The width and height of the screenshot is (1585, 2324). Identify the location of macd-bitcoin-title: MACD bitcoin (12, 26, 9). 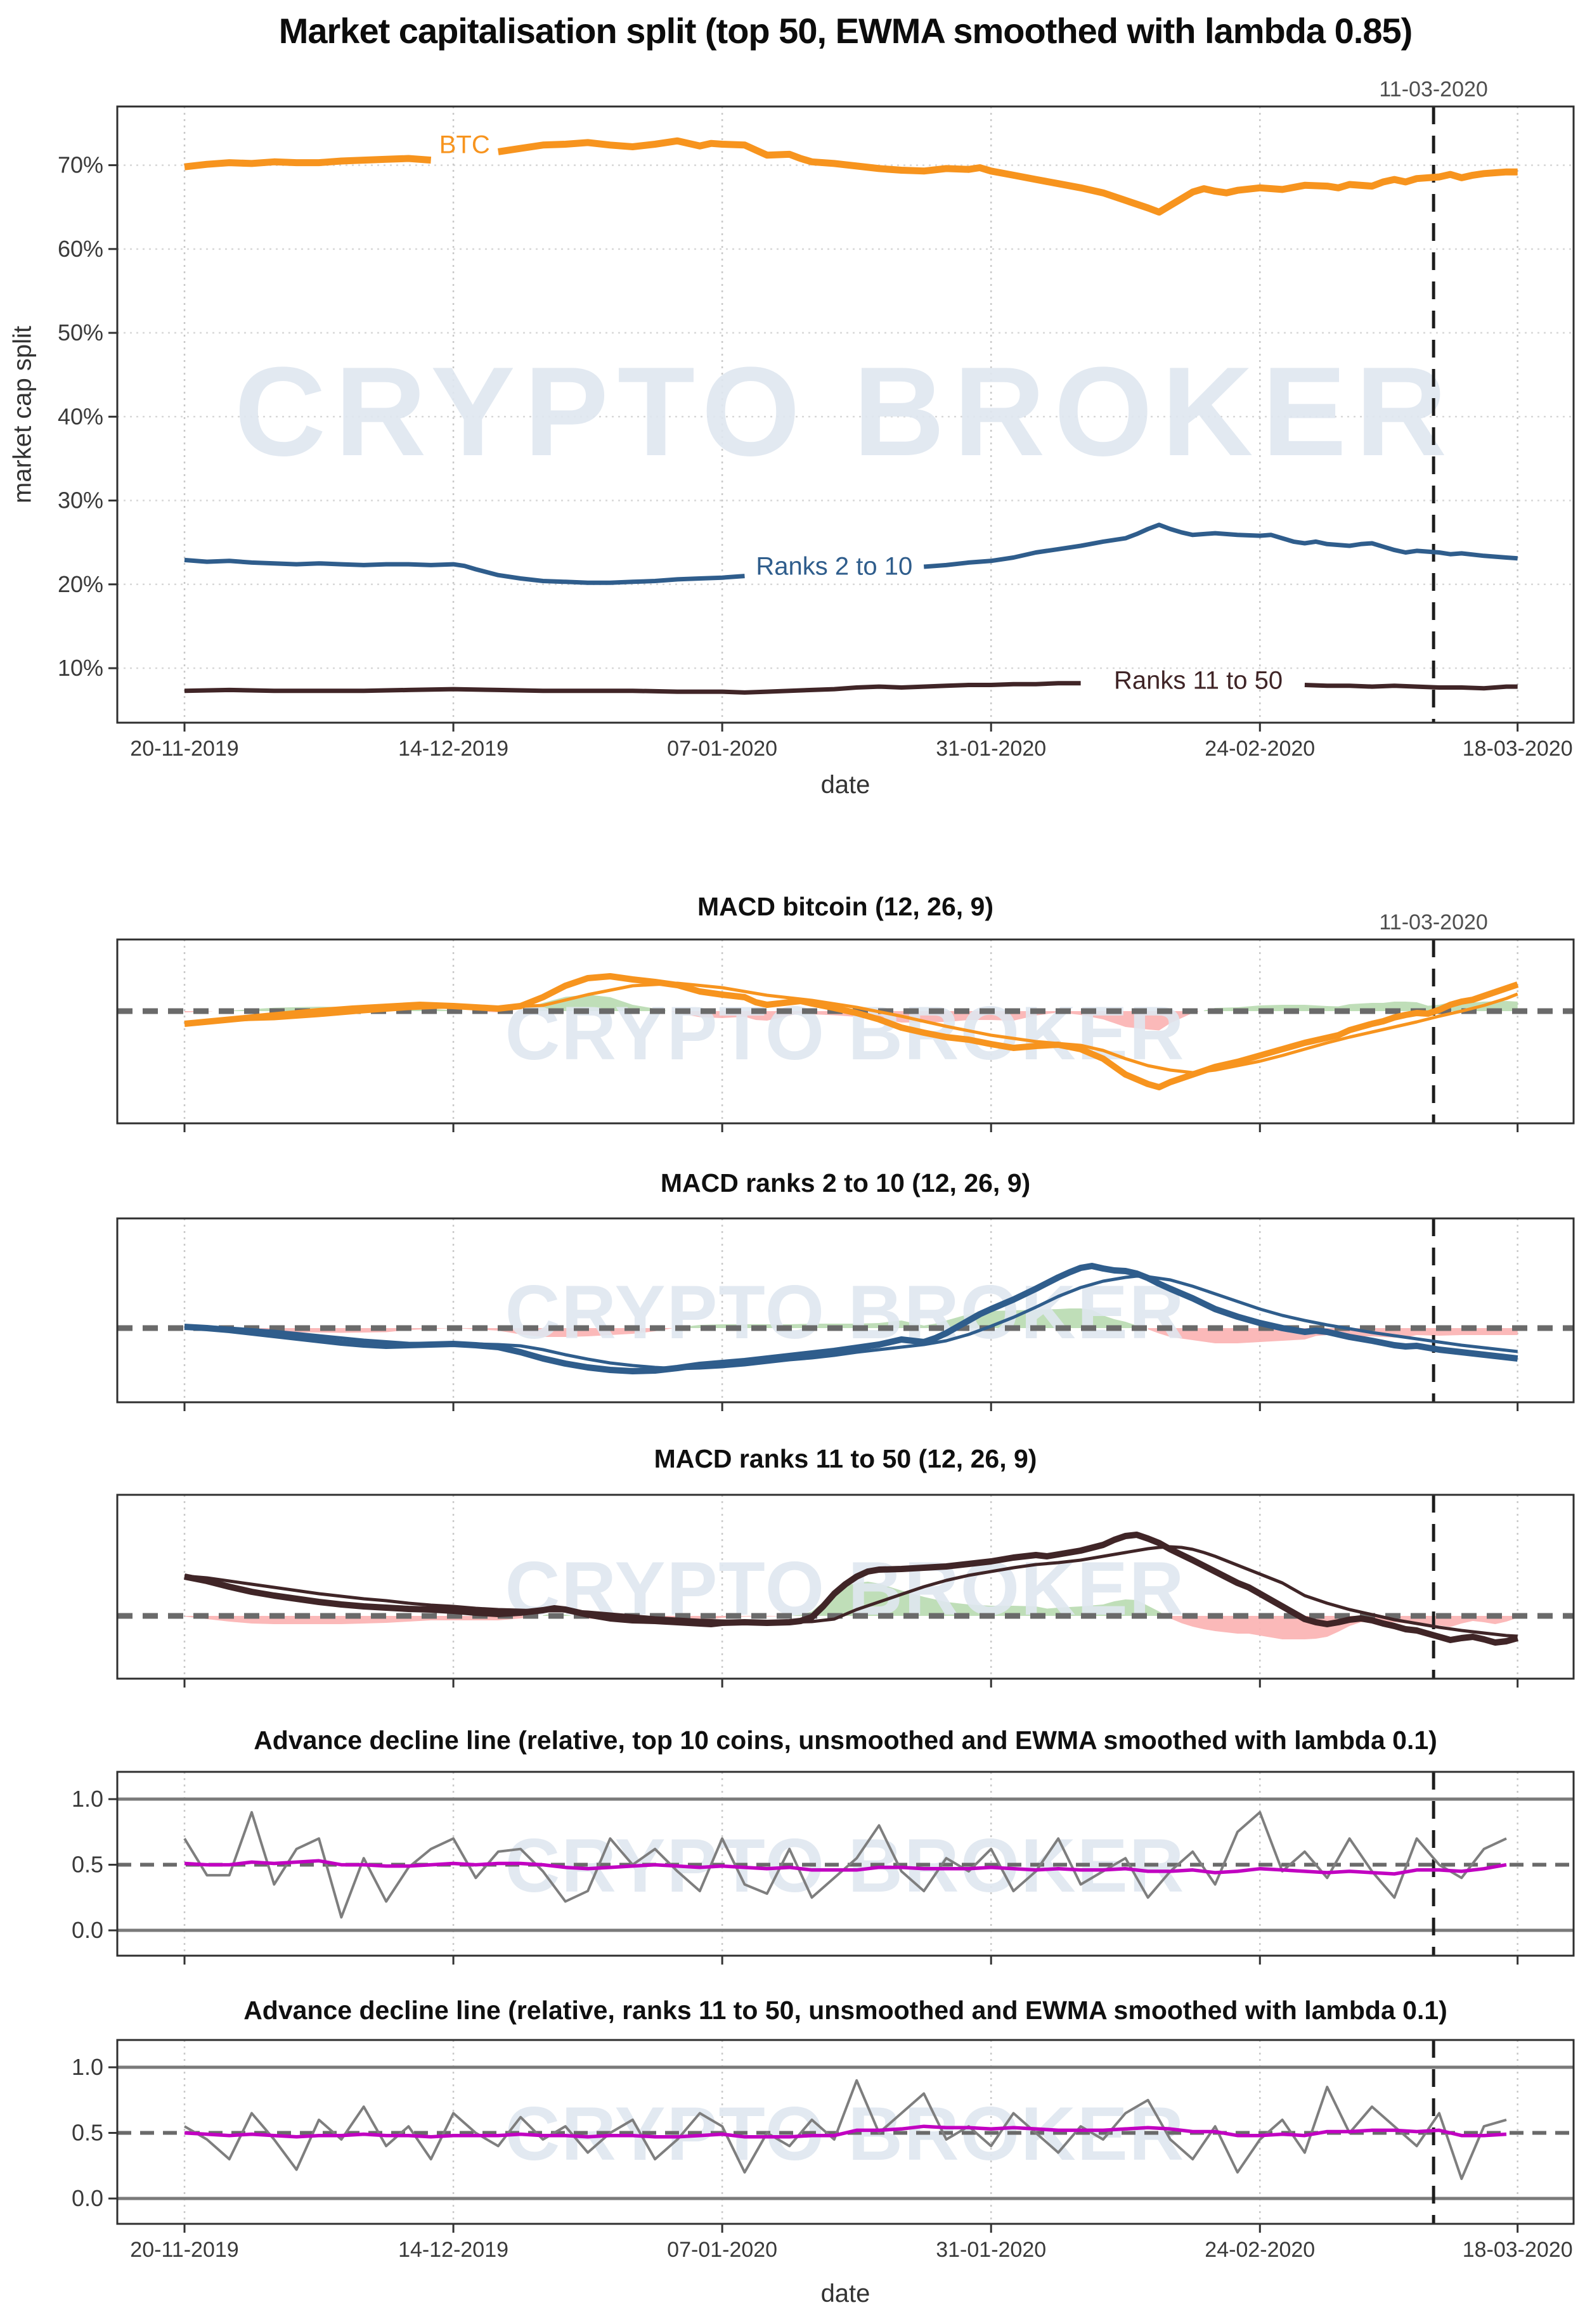
(845, 907).